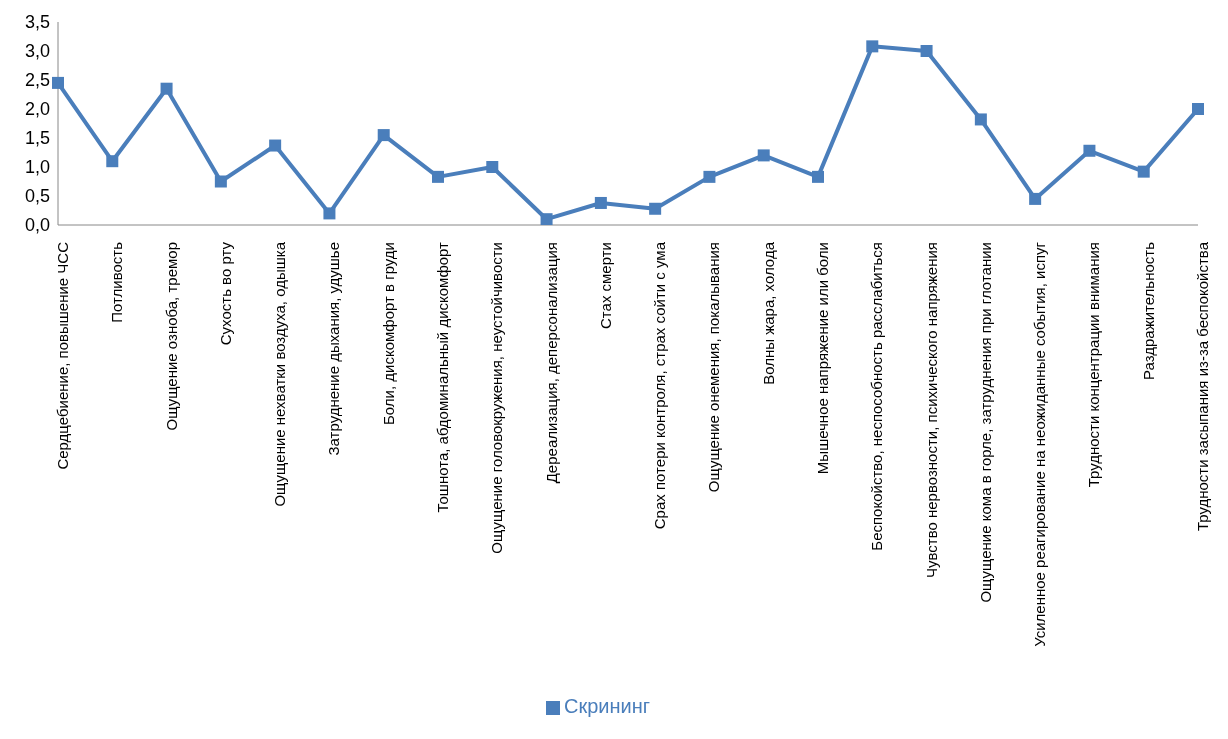  What do you see at coordinates (551, 363) in the screenshot?
I see `x-tick-label: Дереализация, деперсонализация` at bounding box center [551, 363].